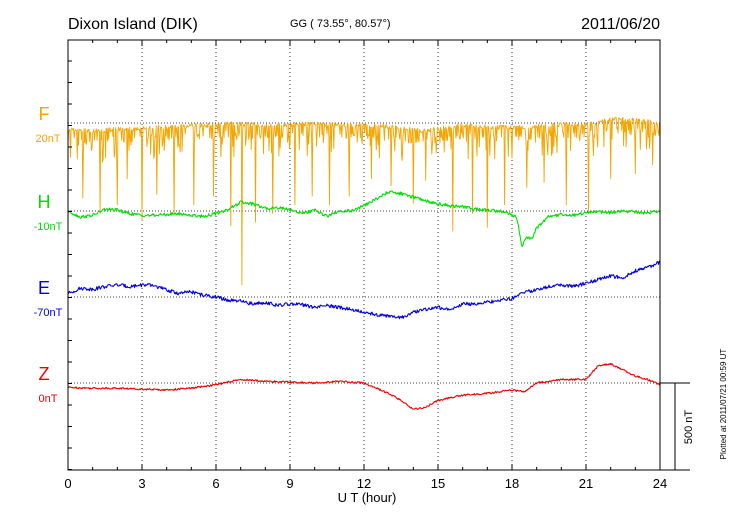  Describe the element at coordinates (367, 497) in the screenshot. I see `x-axis-label: U T (hour)` at that location.